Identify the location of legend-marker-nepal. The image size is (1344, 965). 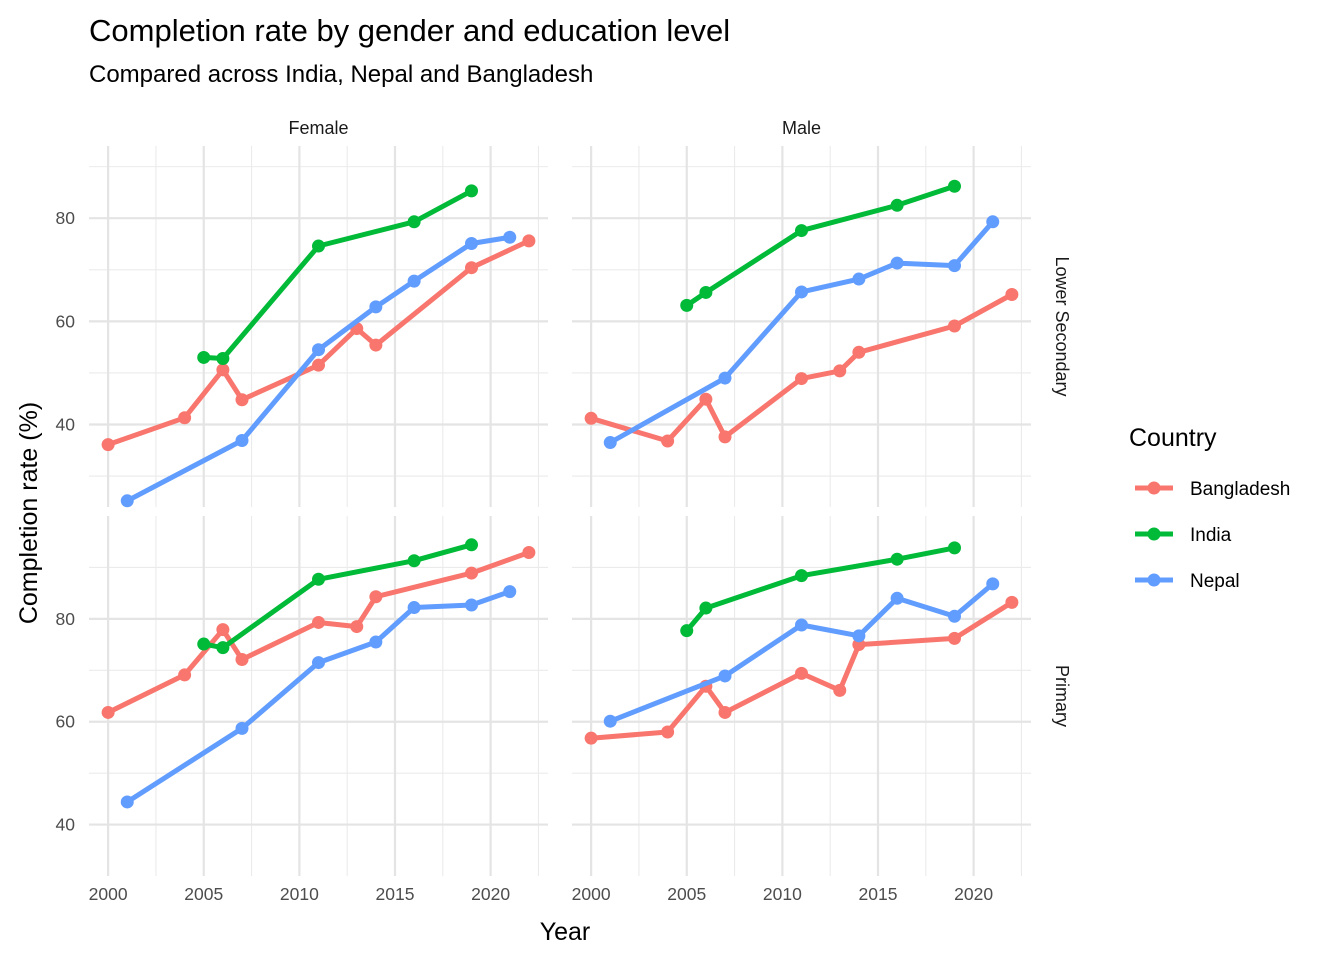
(1154, 580).